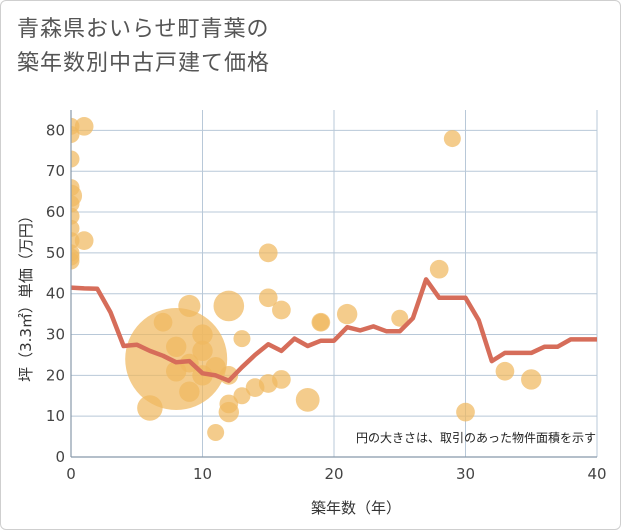 This screenshot has width=621, height=530. What do you see at coordinates (55, 171) in the screenshot?
I see `y-tick-label: 70` at bounding box center [55, 171].